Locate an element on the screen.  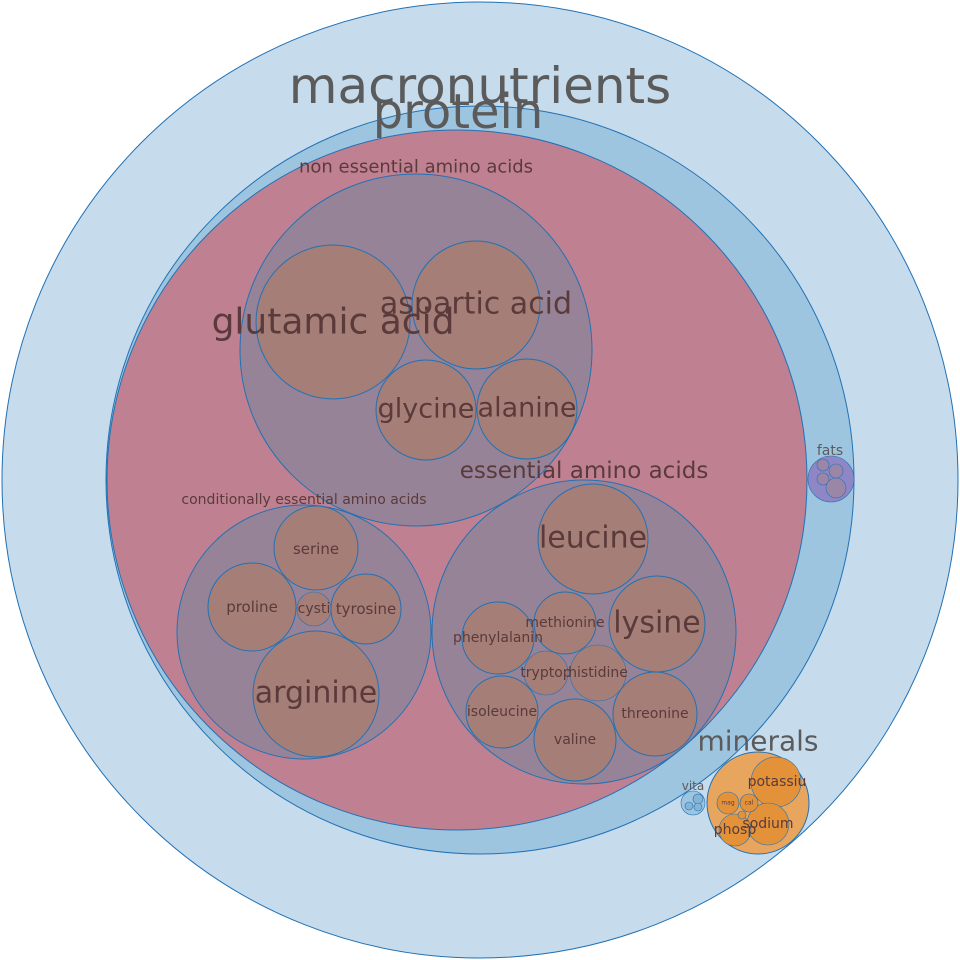
label-valine: valine is located at coordinates (575, 740).